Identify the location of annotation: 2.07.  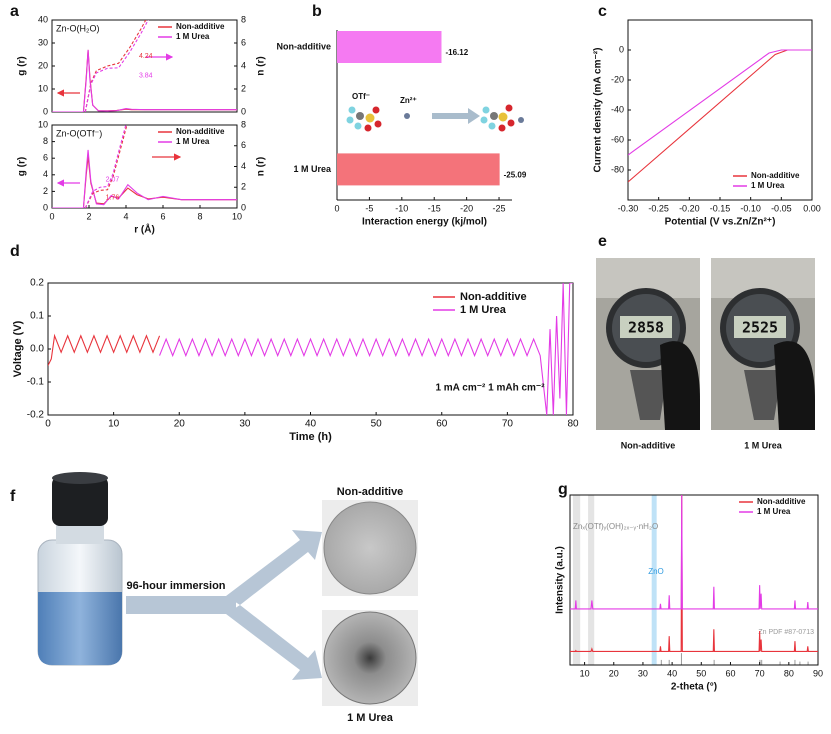
(113, 179).